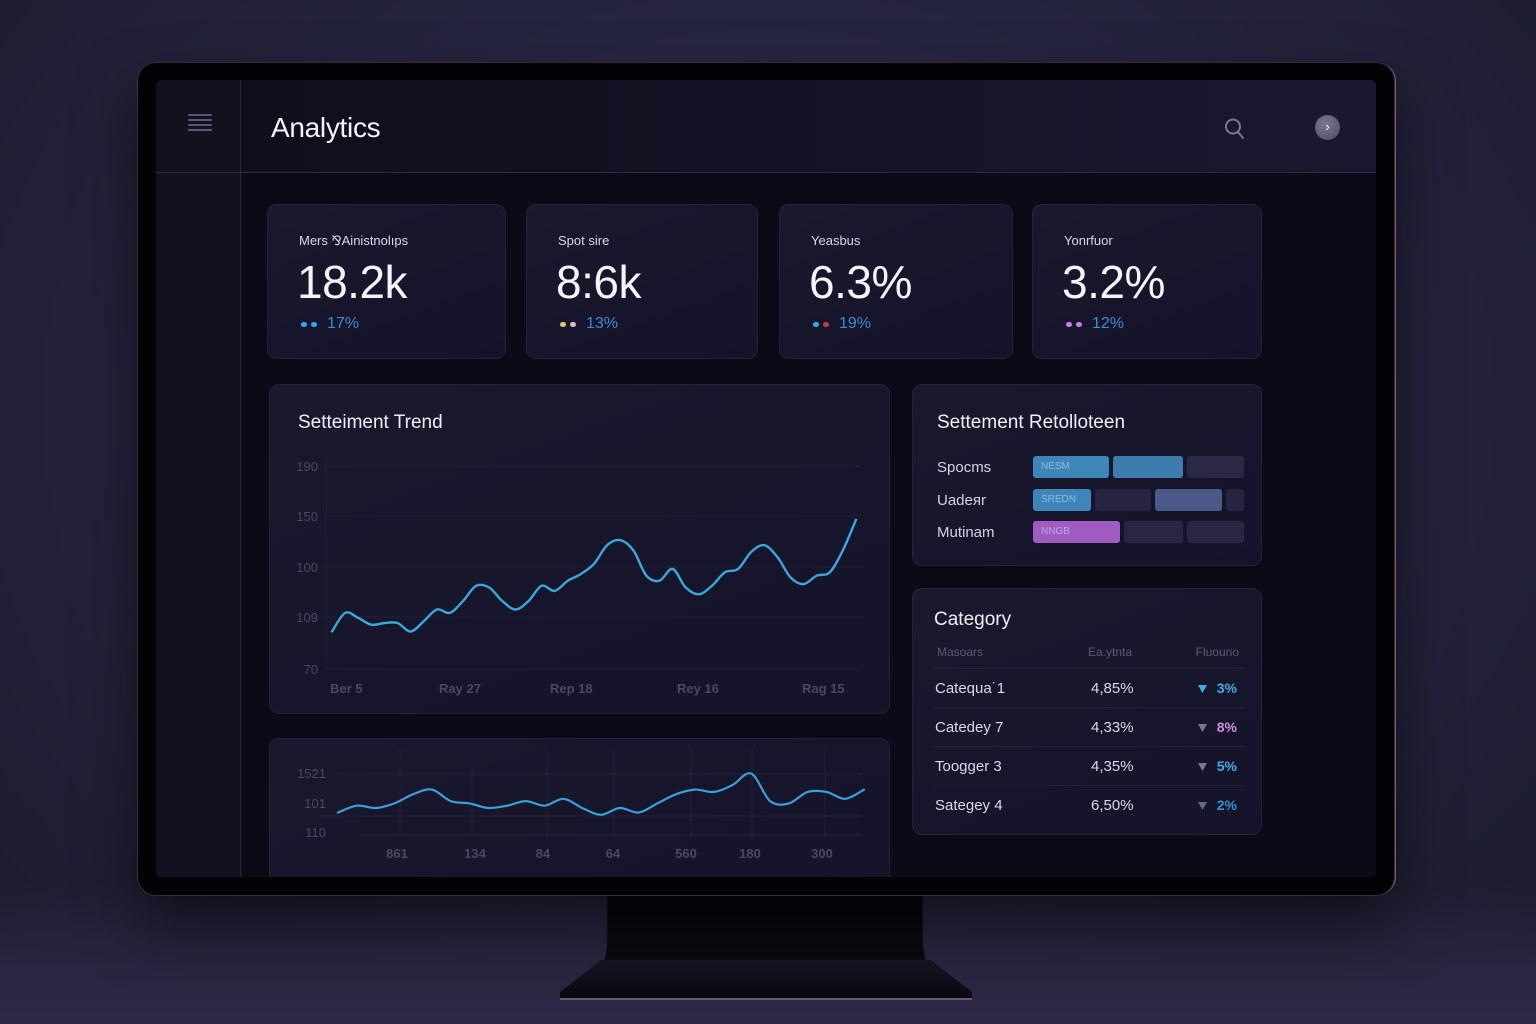 The image size is (1536, 1024). Describe the element at coordinates (311, 773) in the screenshot. I see `axis-tick-label: 1521` at that location.